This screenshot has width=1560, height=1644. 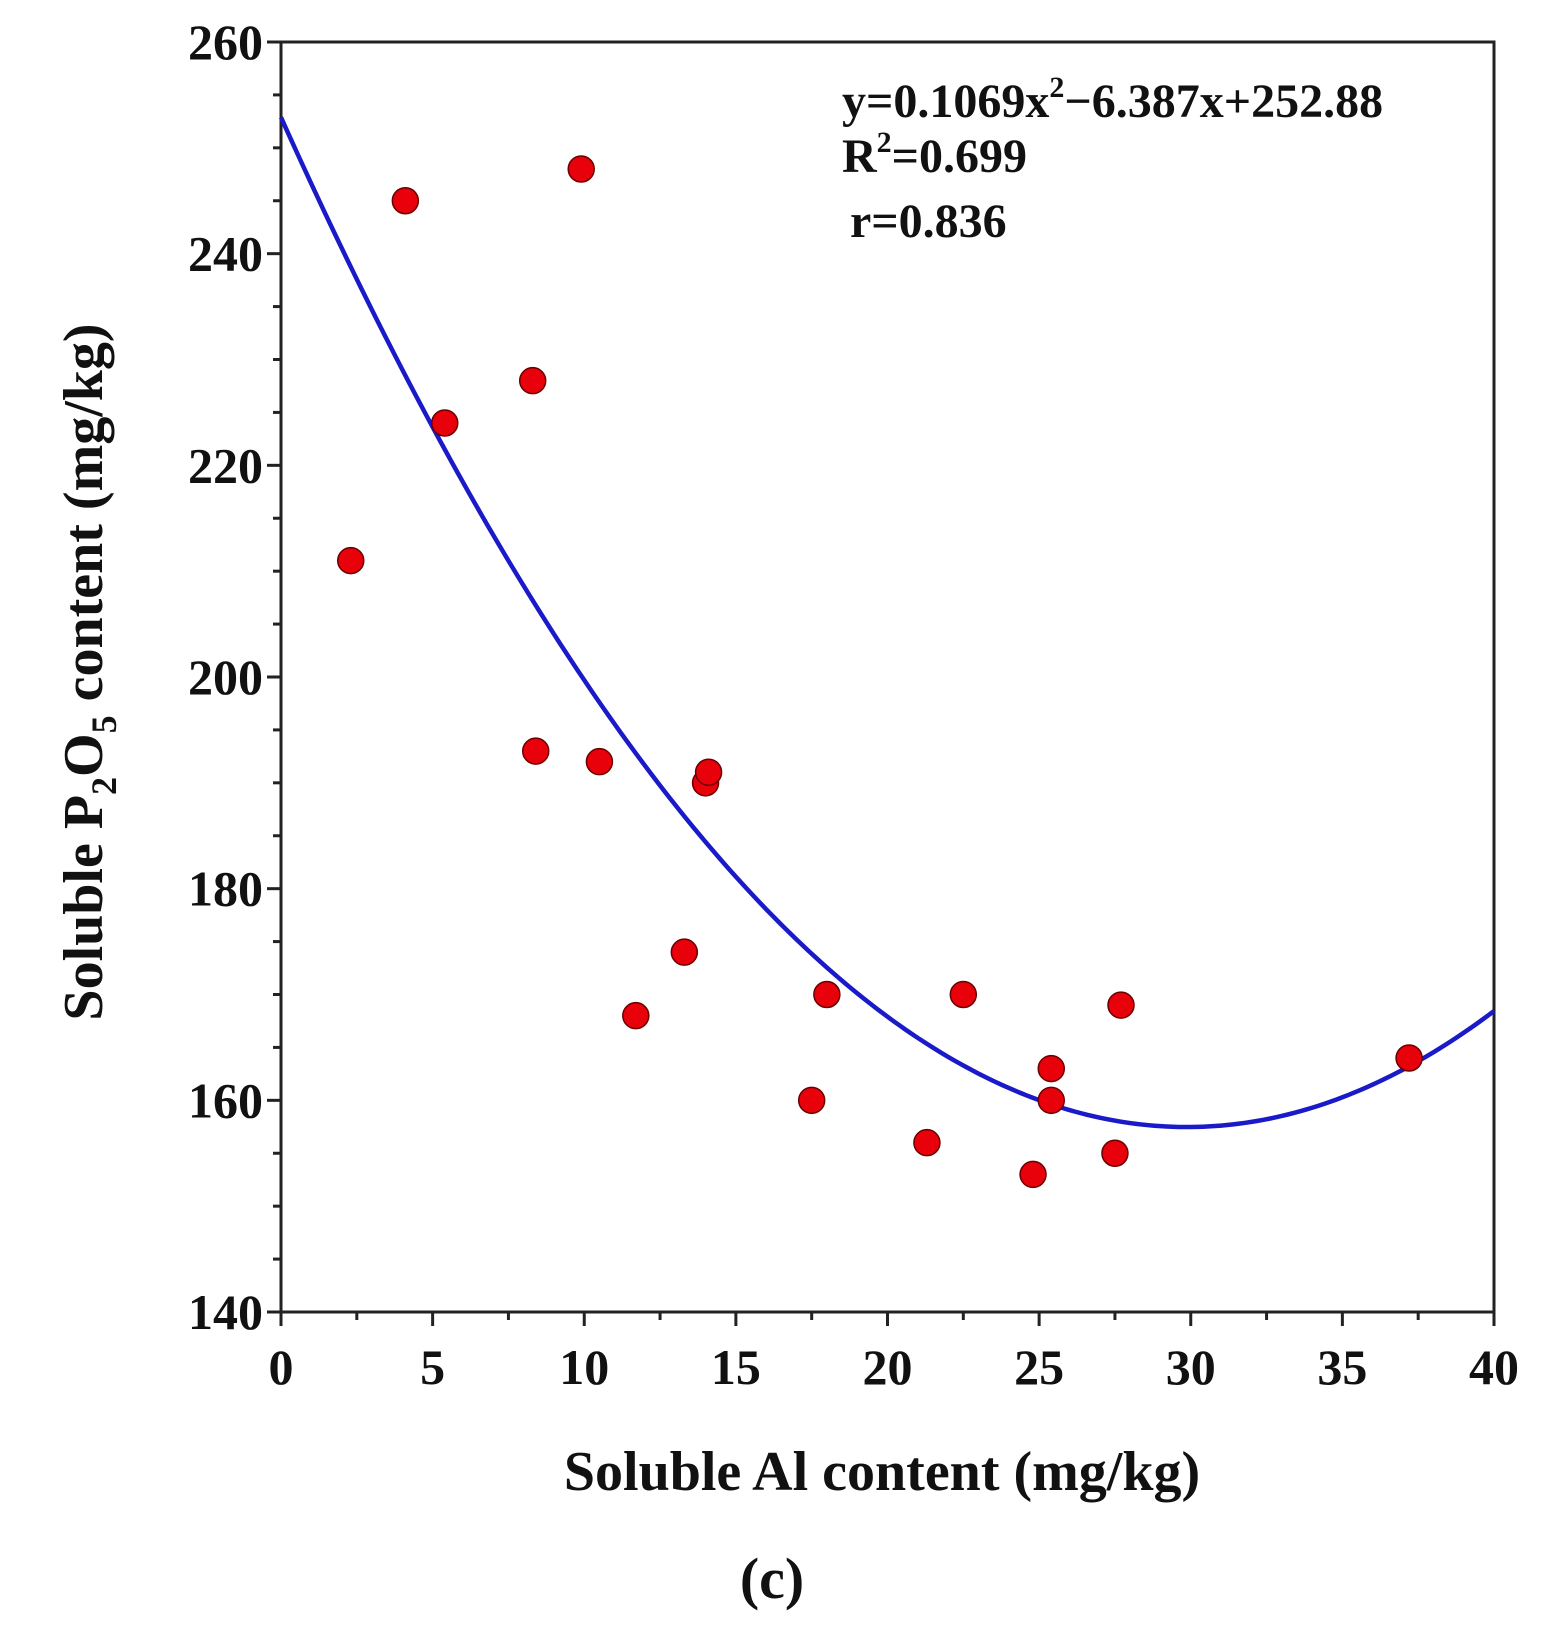 I want to click on figure-caption: (c), so click(x=772, y=1578).